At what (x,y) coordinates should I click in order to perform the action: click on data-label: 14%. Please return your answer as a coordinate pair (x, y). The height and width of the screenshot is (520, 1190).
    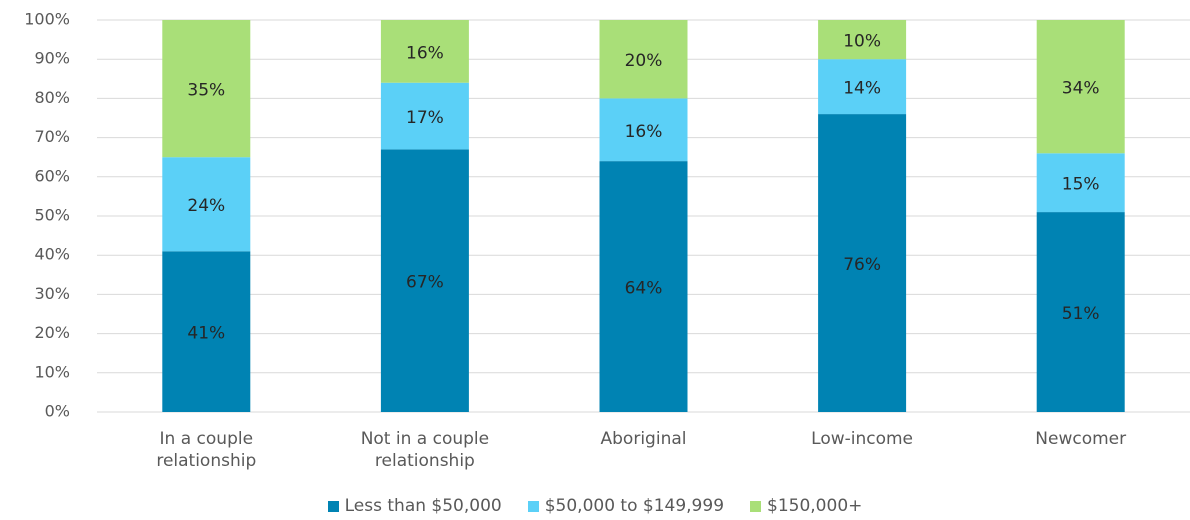
    Looking at the image, I should click on (862, 89).